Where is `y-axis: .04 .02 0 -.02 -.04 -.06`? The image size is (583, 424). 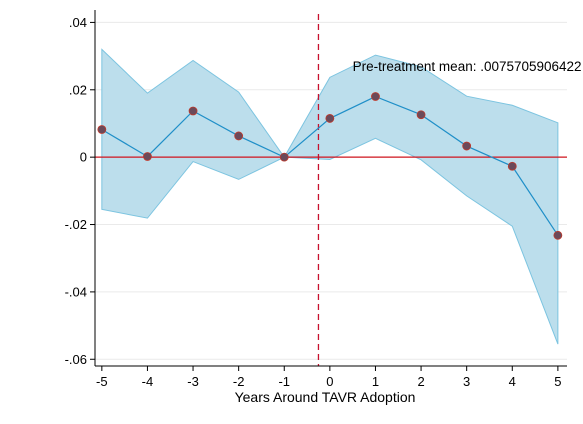
y-axis: .04 .02 0 -.02 -.04 -.06 is located at coordinates (80, 188).